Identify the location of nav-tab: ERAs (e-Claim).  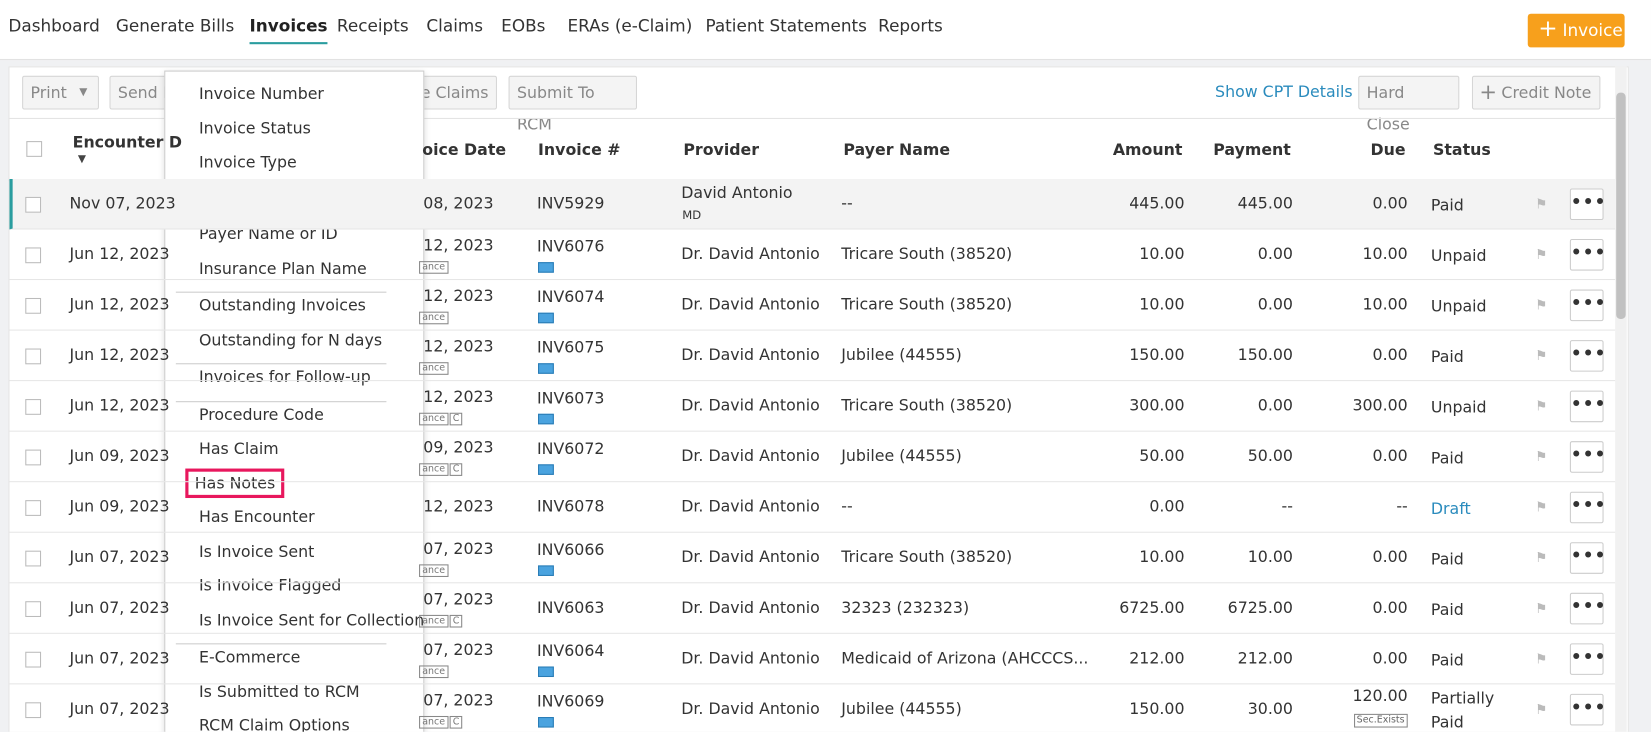
(630, 25).